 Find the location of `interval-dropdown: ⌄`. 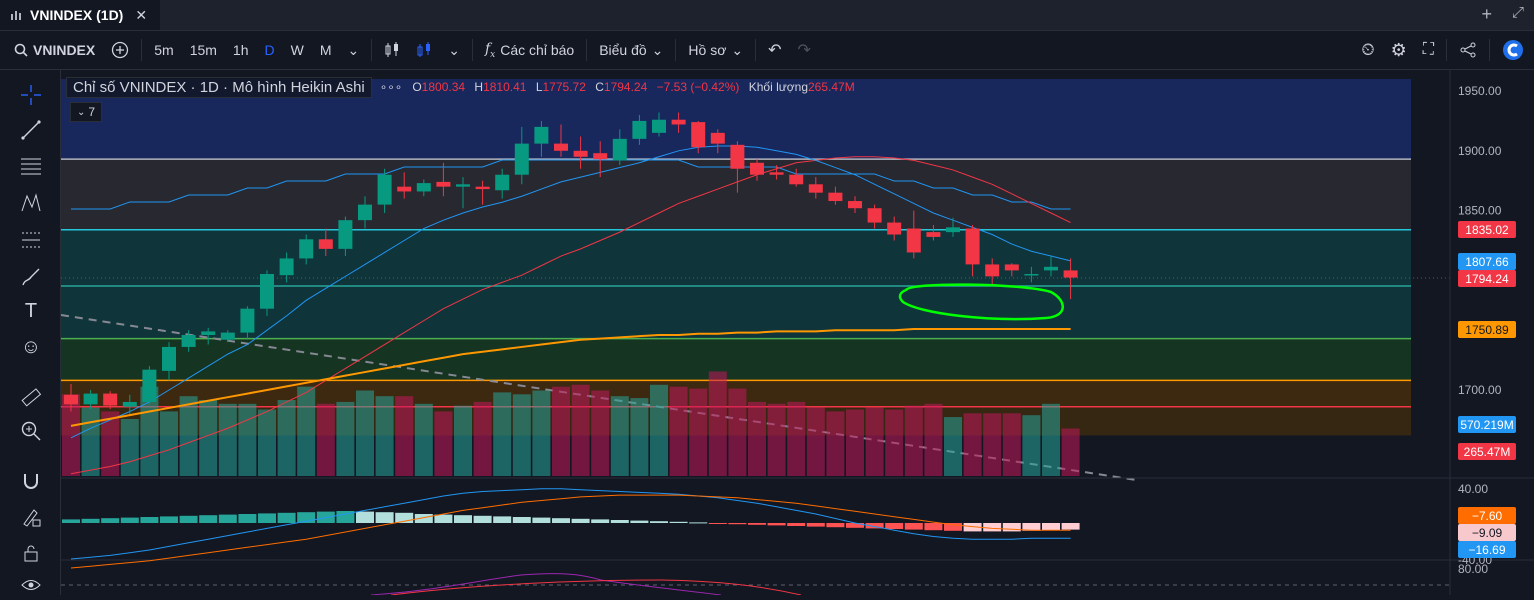

interval-dropdown: ⌄ is located at coordinates (354, 50).